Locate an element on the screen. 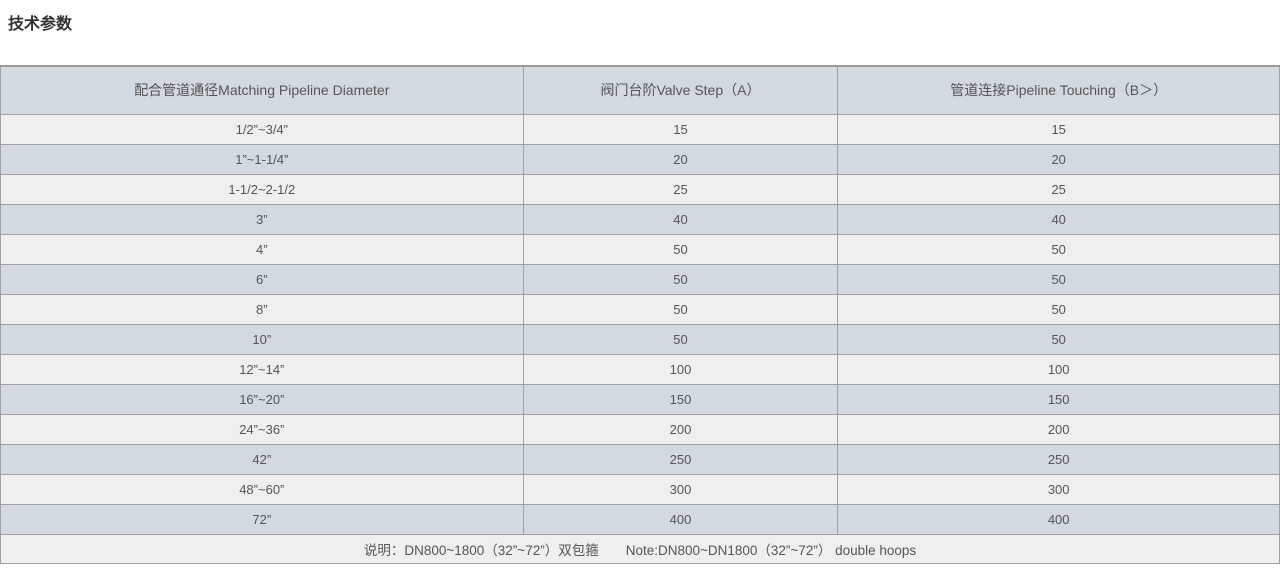  table-row: 12”~14” 100 100 is located at coordinates (640, 369).